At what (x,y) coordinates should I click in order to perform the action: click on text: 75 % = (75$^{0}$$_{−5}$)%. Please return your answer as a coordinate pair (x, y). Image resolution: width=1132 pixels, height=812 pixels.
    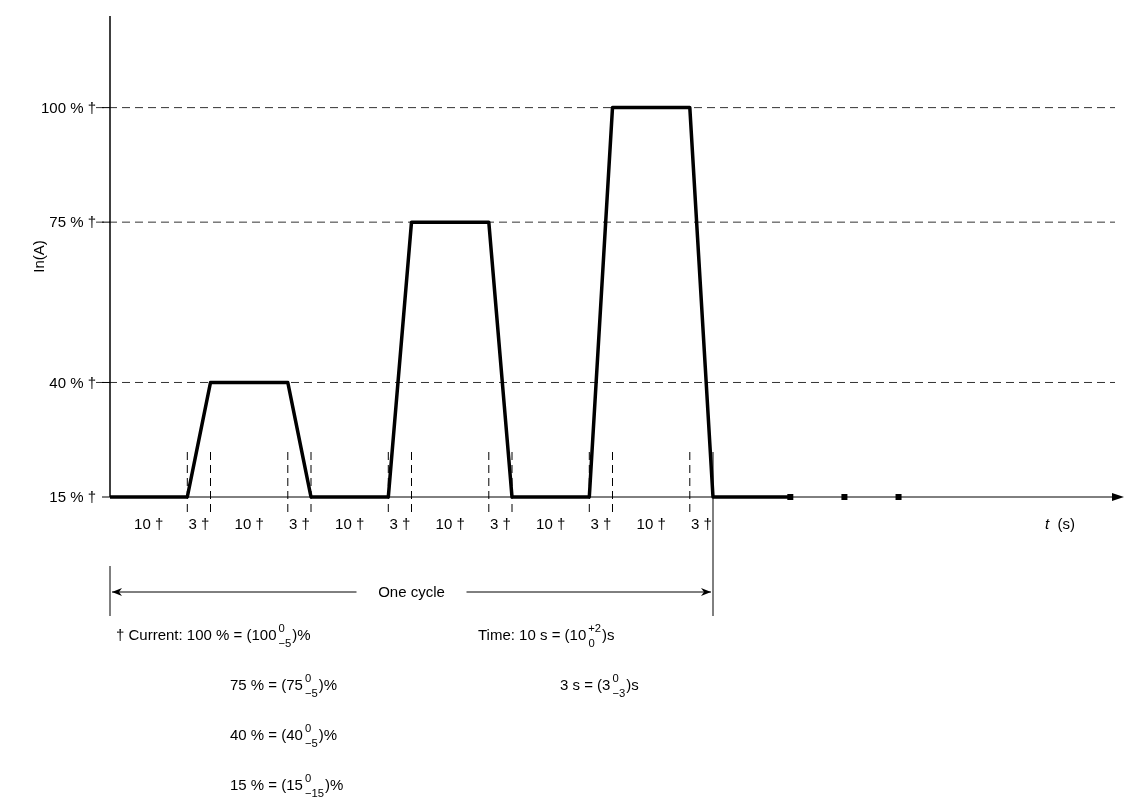
    Looking at the image, I should click on (284, 685).